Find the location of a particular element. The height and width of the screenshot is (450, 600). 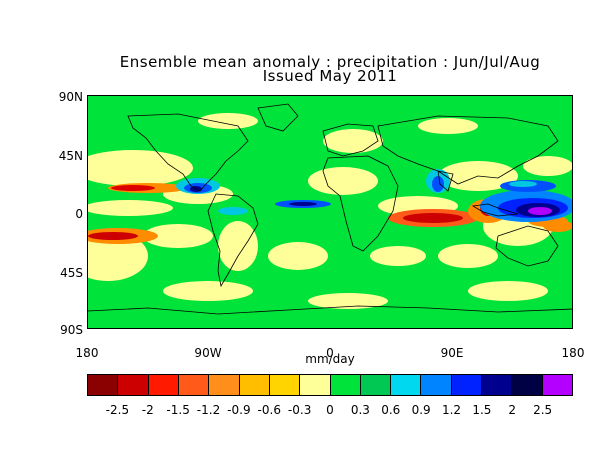

lon-label-180w: 180 is located at coordinates (87, 353).